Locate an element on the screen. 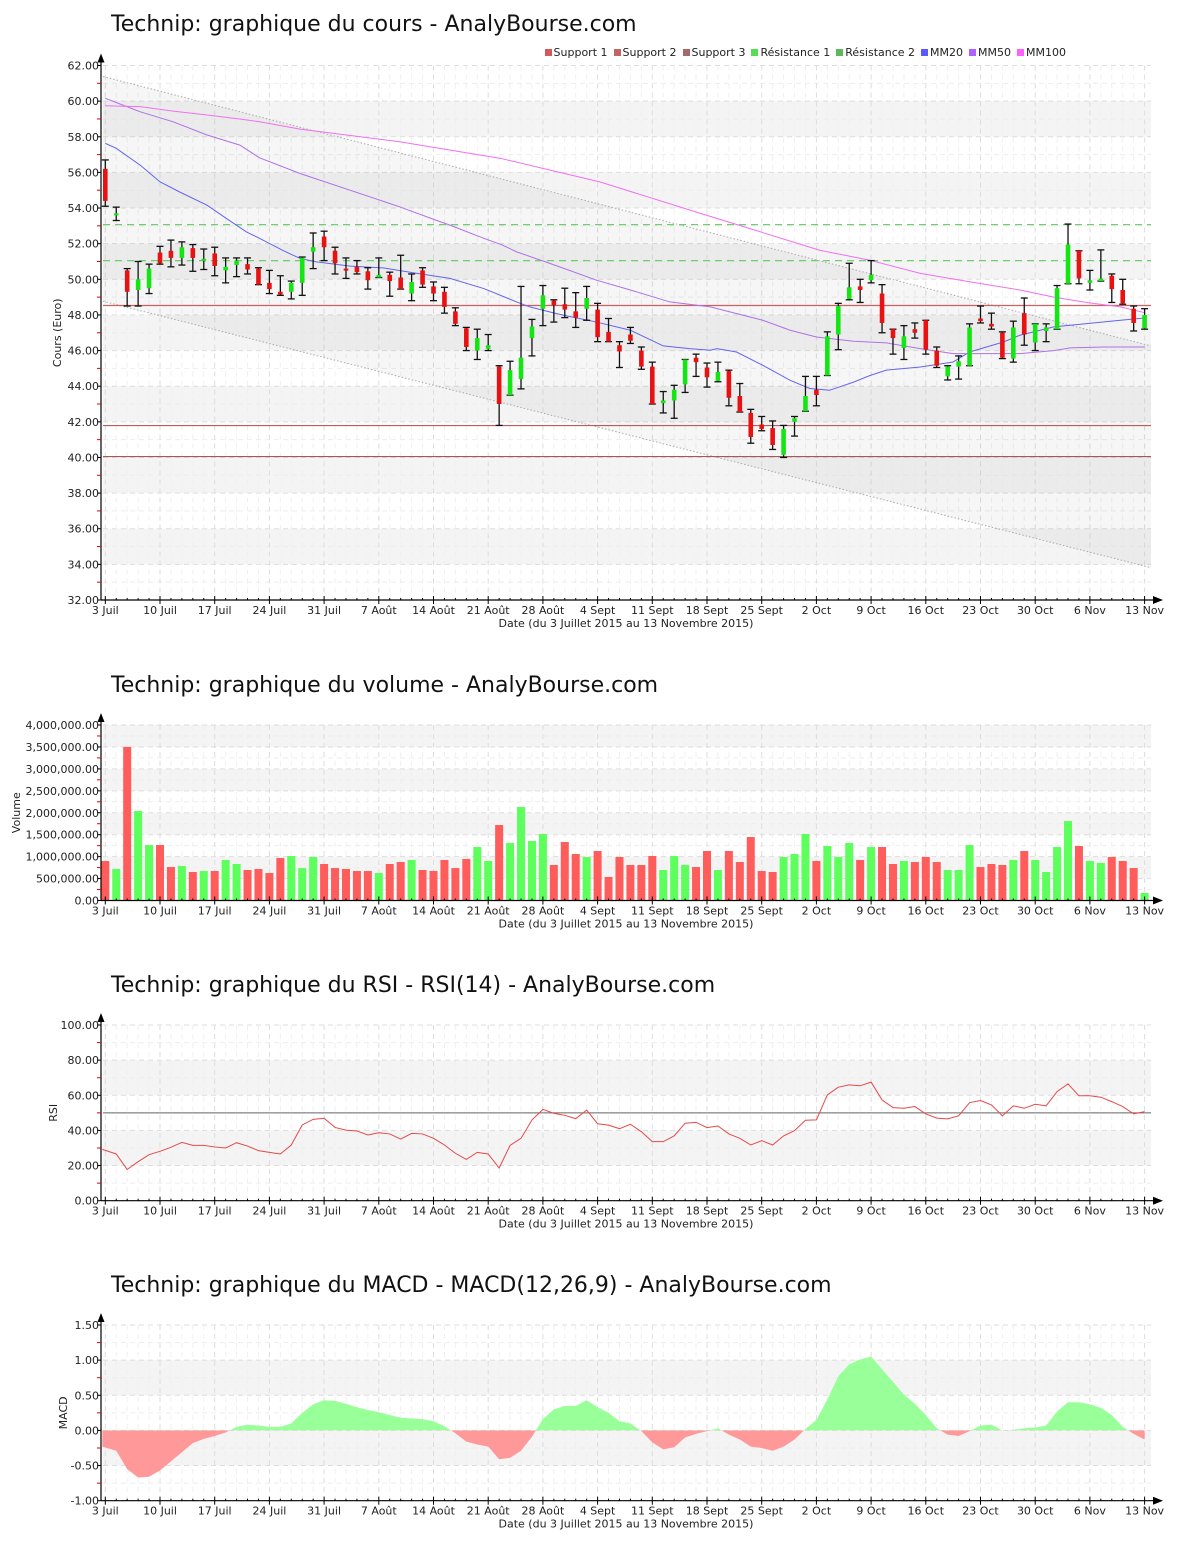 The height and width of the screenshot is (1550, 1200). y-tick-label: 2,000,000.00 is located at coordinates (62, 813).